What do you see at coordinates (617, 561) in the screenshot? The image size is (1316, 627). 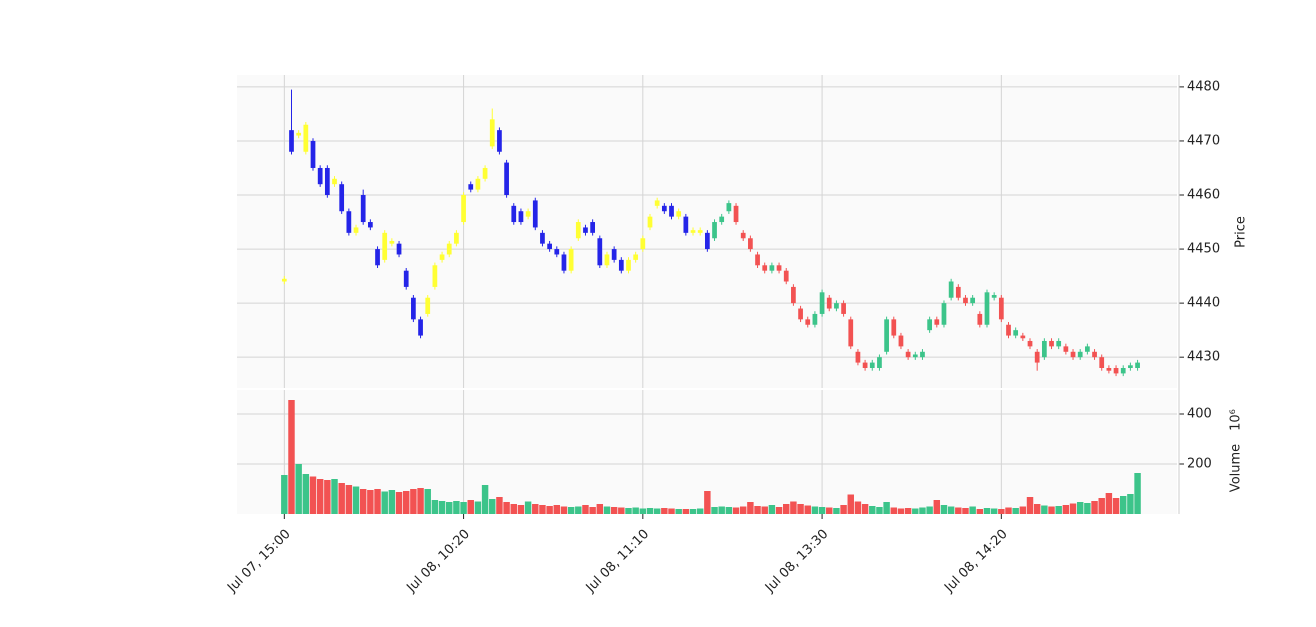 I see `x-tick-label: Jul 08, 11:10` at bounding box center [617, 561].